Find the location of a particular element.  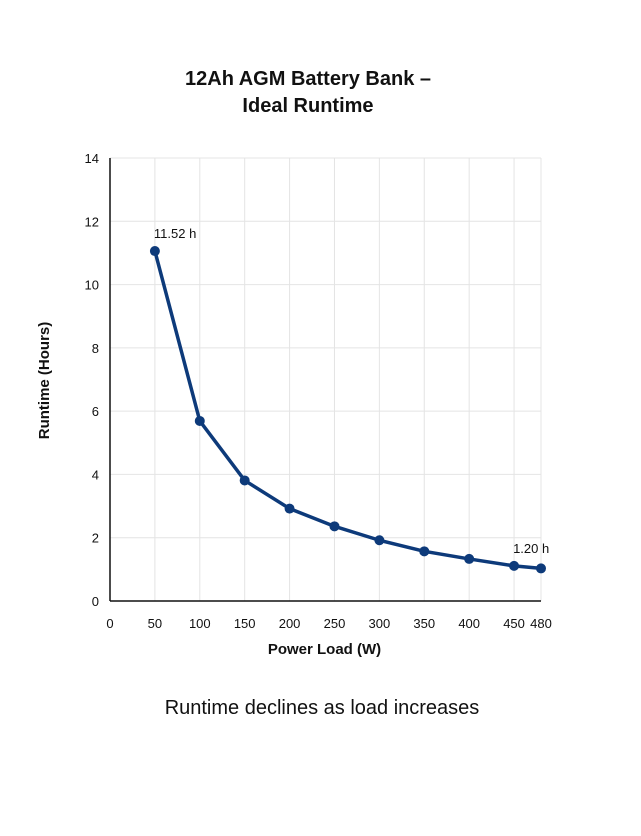

chart-title: 12Ah AGM Battery Bank – Ideal Runtime is located at coordinates (308, 93).